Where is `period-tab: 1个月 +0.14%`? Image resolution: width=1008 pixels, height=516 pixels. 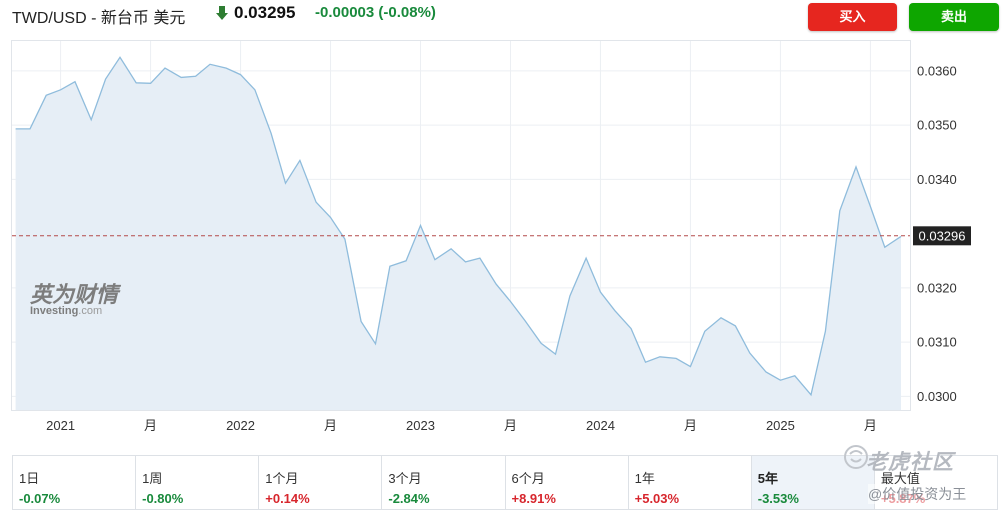
period-tab: 1个月 +0.14% is located at coordinates (321, 482).